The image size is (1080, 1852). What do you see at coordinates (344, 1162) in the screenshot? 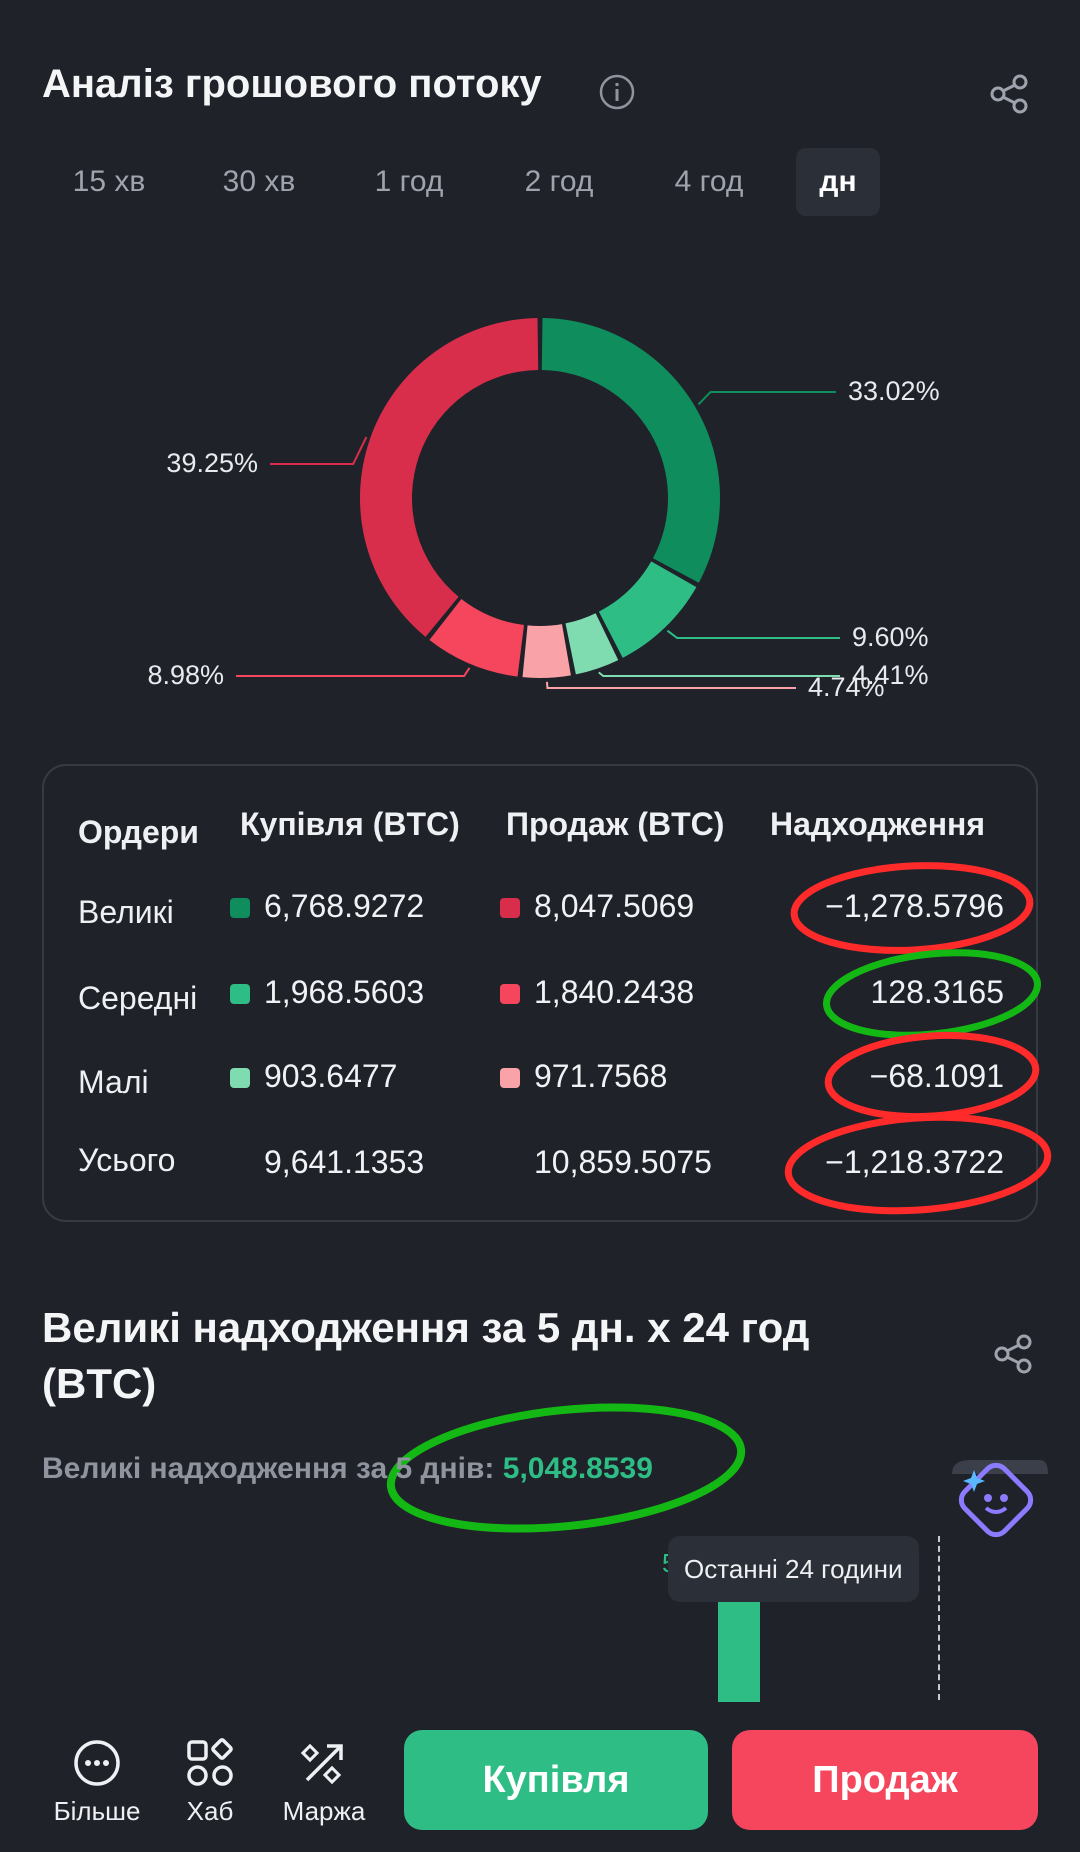
I see `buy-value: 9,641.1353` at bounding box center [344, 1162].